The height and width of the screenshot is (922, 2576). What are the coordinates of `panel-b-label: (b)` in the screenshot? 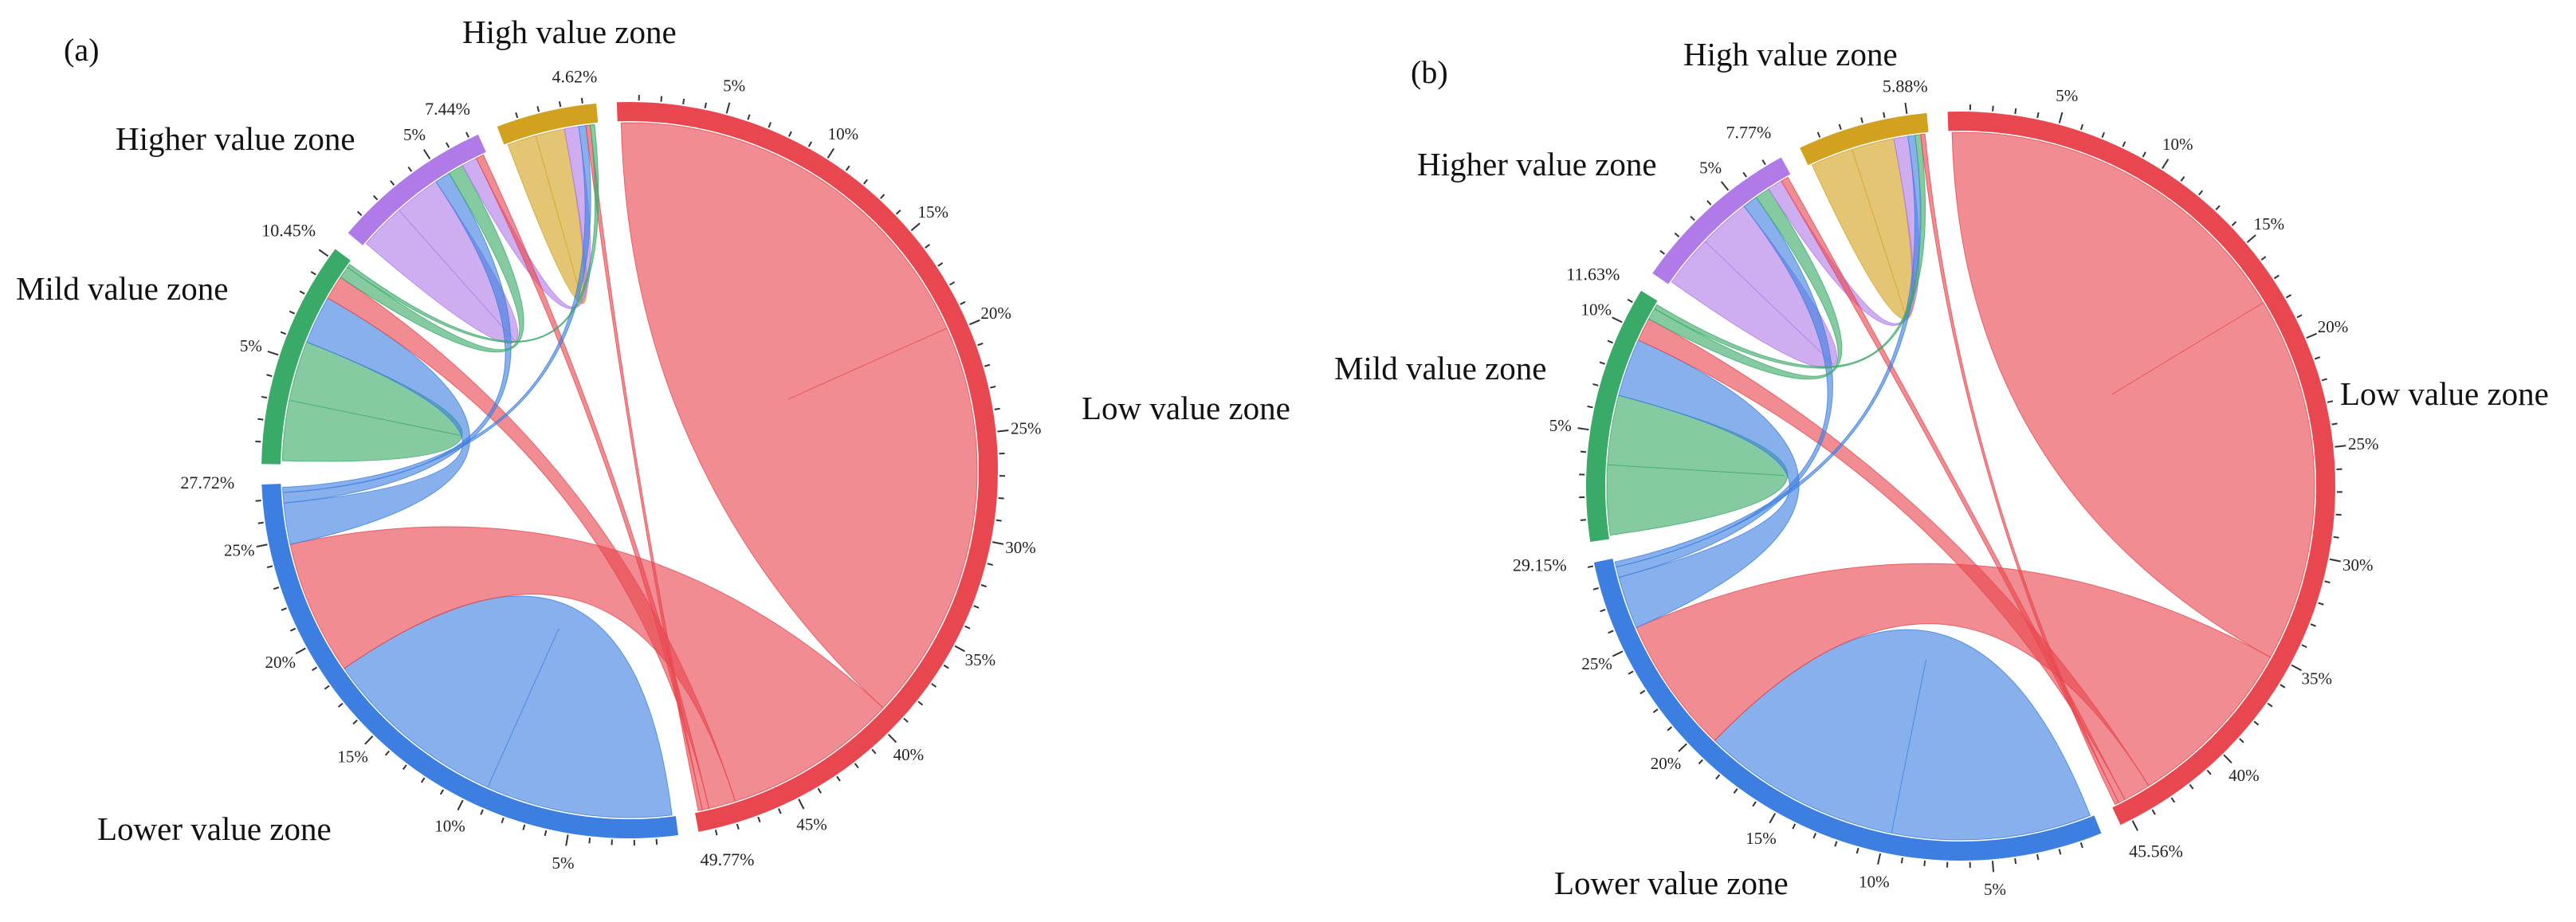 It's located at (1429, 72).